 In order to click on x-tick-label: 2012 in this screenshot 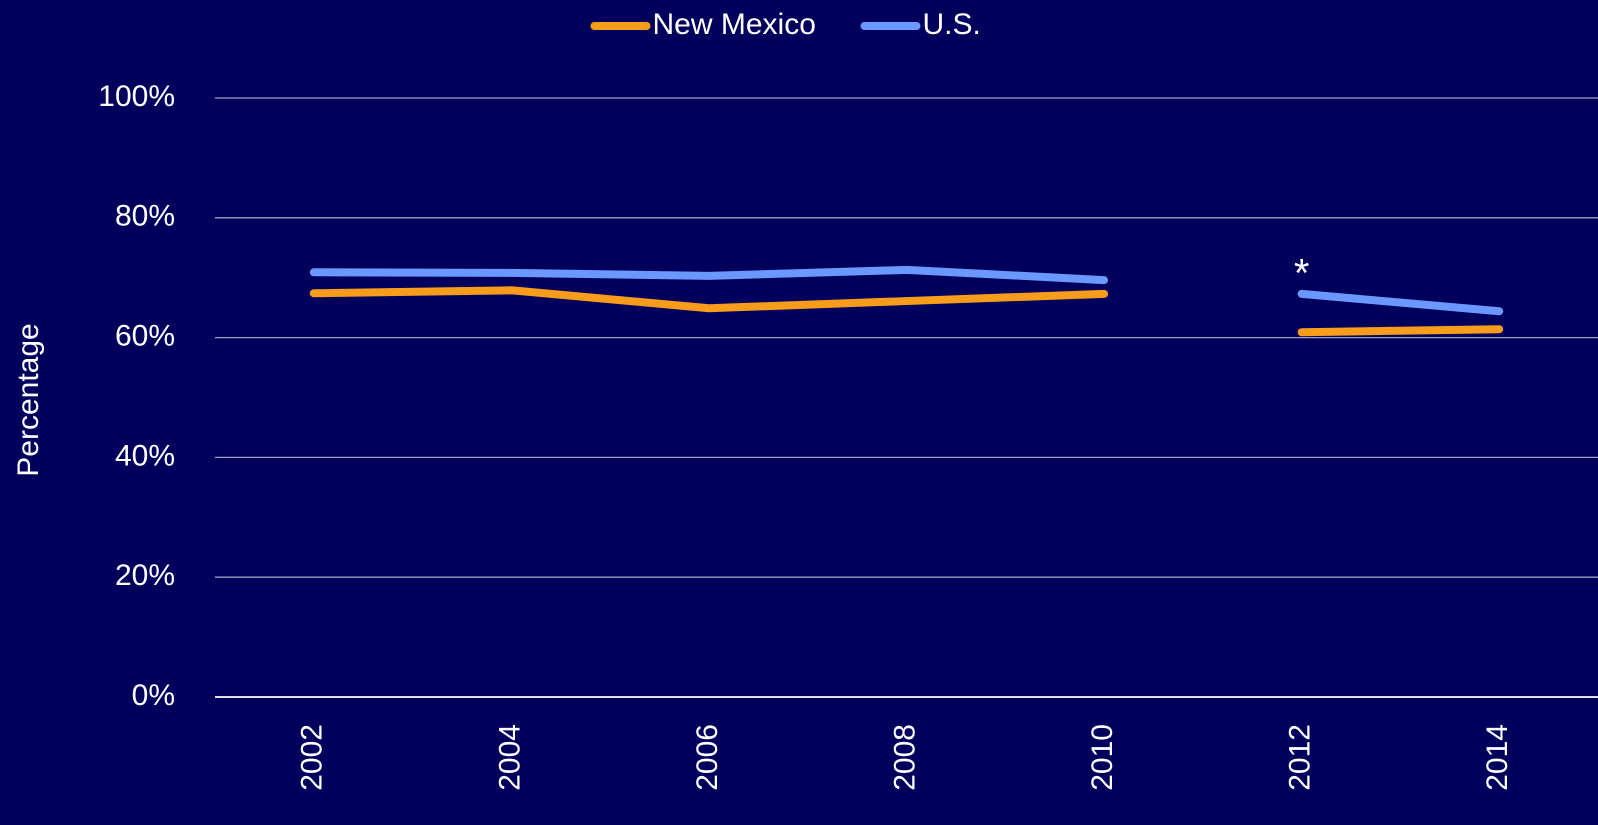, I will do `click(1300, 757)`.